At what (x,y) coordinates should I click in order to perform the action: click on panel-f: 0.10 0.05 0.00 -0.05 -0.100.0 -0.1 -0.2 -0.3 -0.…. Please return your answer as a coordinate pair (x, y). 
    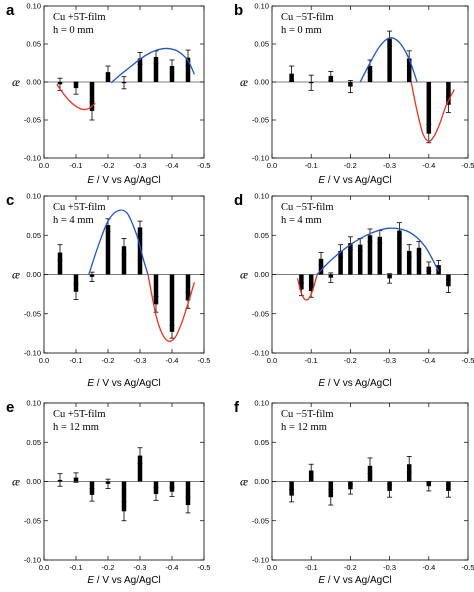
    Looking at the image, I should click on (354, 486).